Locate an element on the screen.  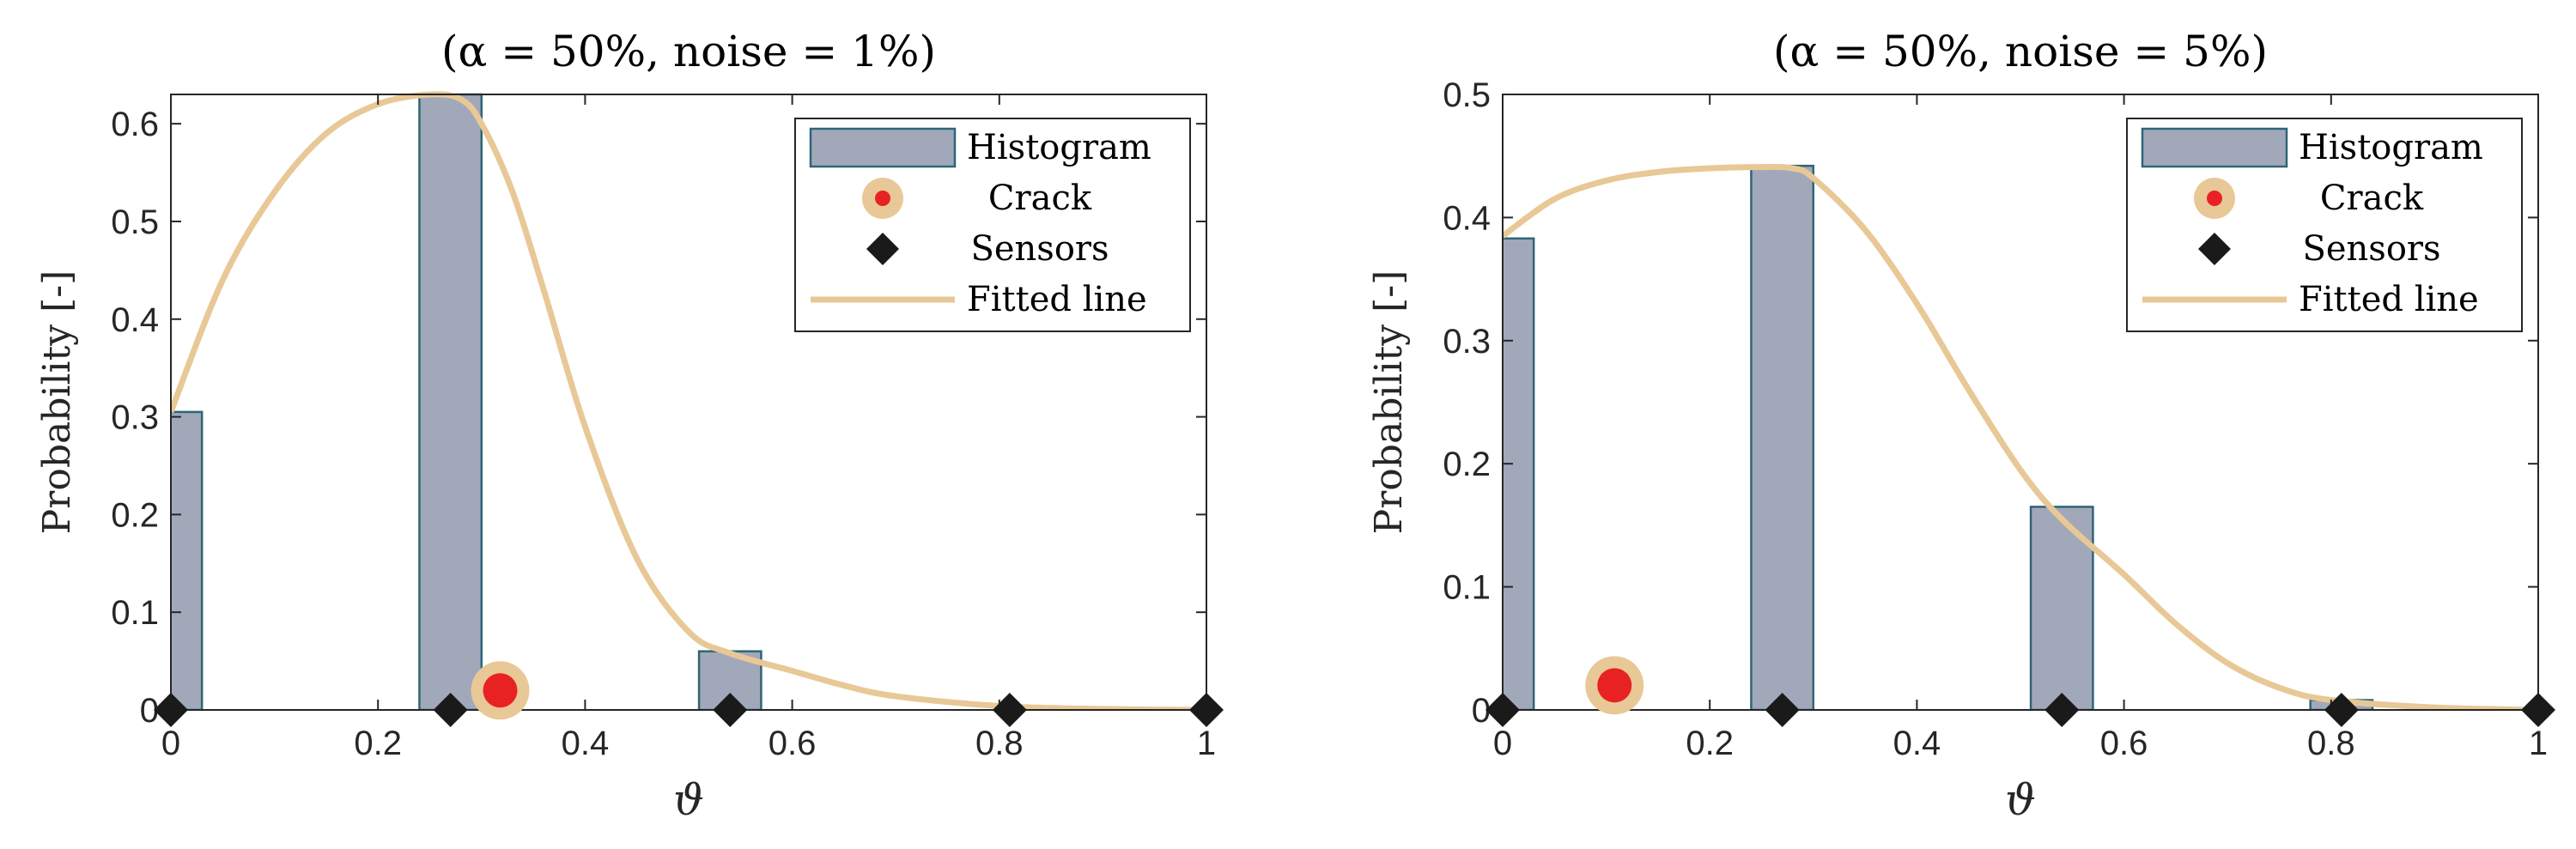
chart-title: (α = 50%, noise = 5%) is located at coordinates (2020, 52).